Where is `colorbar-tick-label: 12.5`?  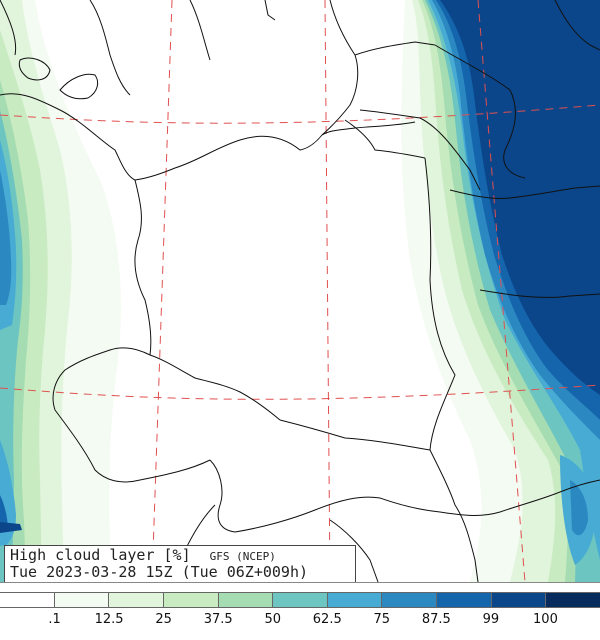 colorbar-tick-label: 12.5 is located at coordinates (109, 619).